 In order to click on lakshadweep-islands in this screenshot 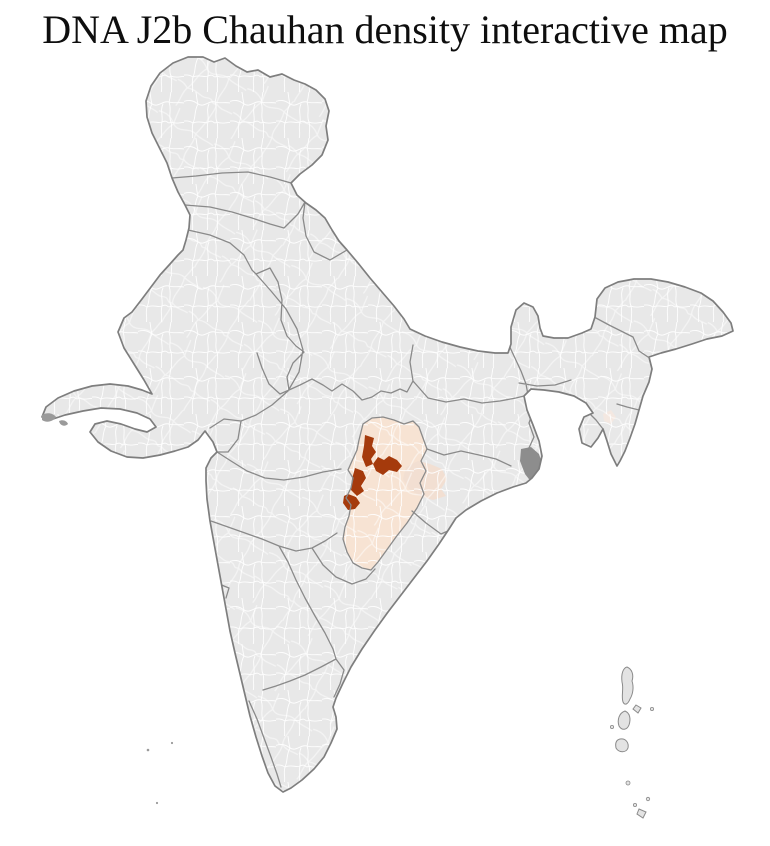, I will do `click(160, 773)`.